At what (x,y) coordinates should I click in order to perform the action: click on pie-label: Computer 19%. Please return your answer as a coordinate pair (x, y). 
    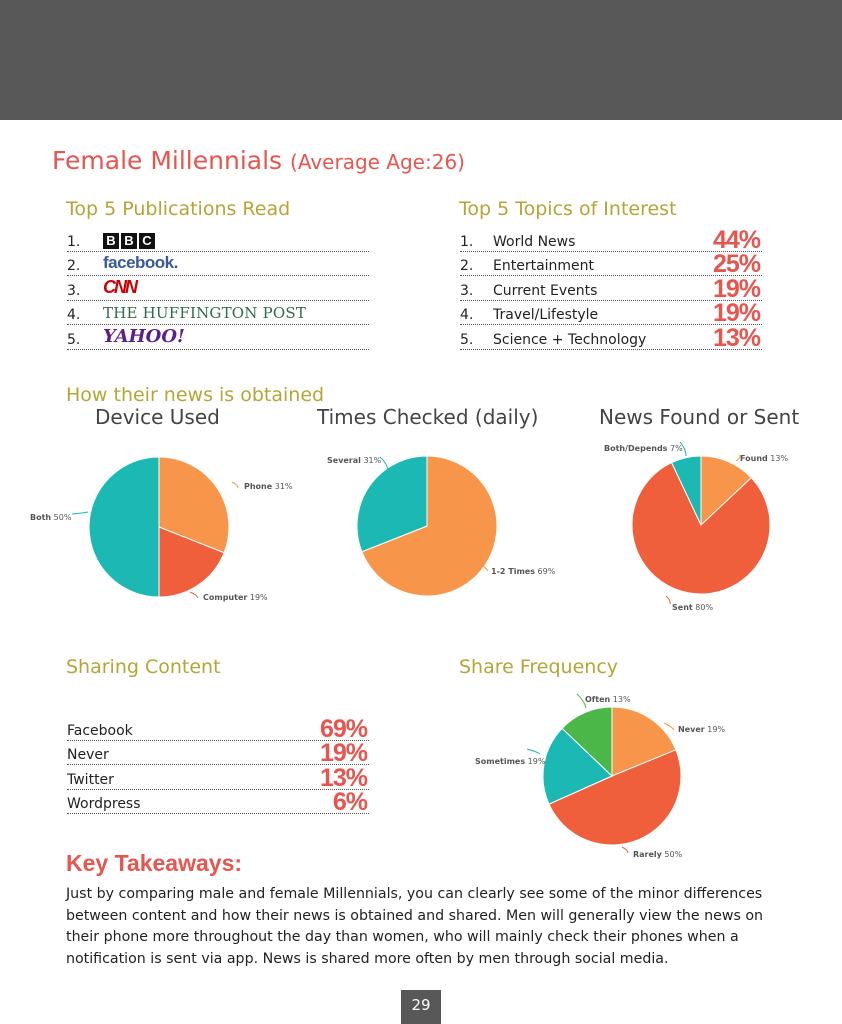
    Looking at the image, I should click on (235, 597).